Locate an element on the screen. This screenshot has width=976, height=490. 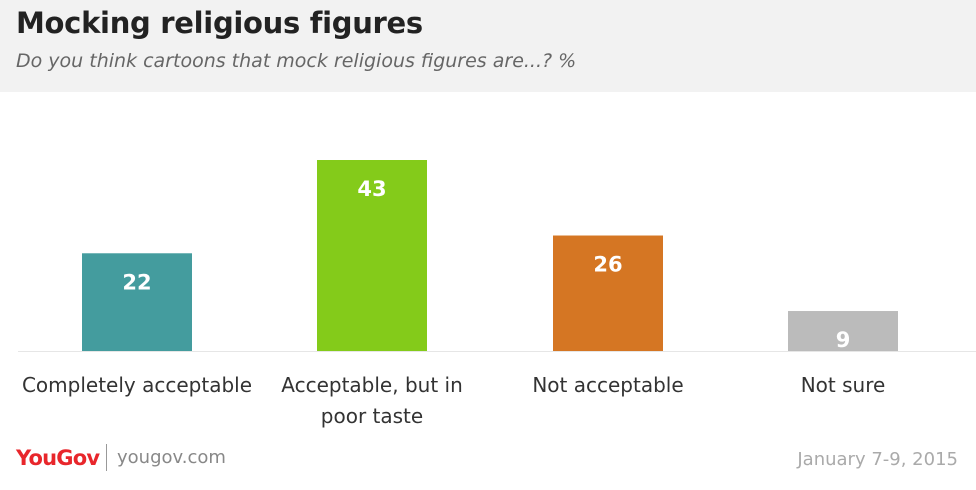
yougov-logo: YouGov is located at coordinates (58, 458).